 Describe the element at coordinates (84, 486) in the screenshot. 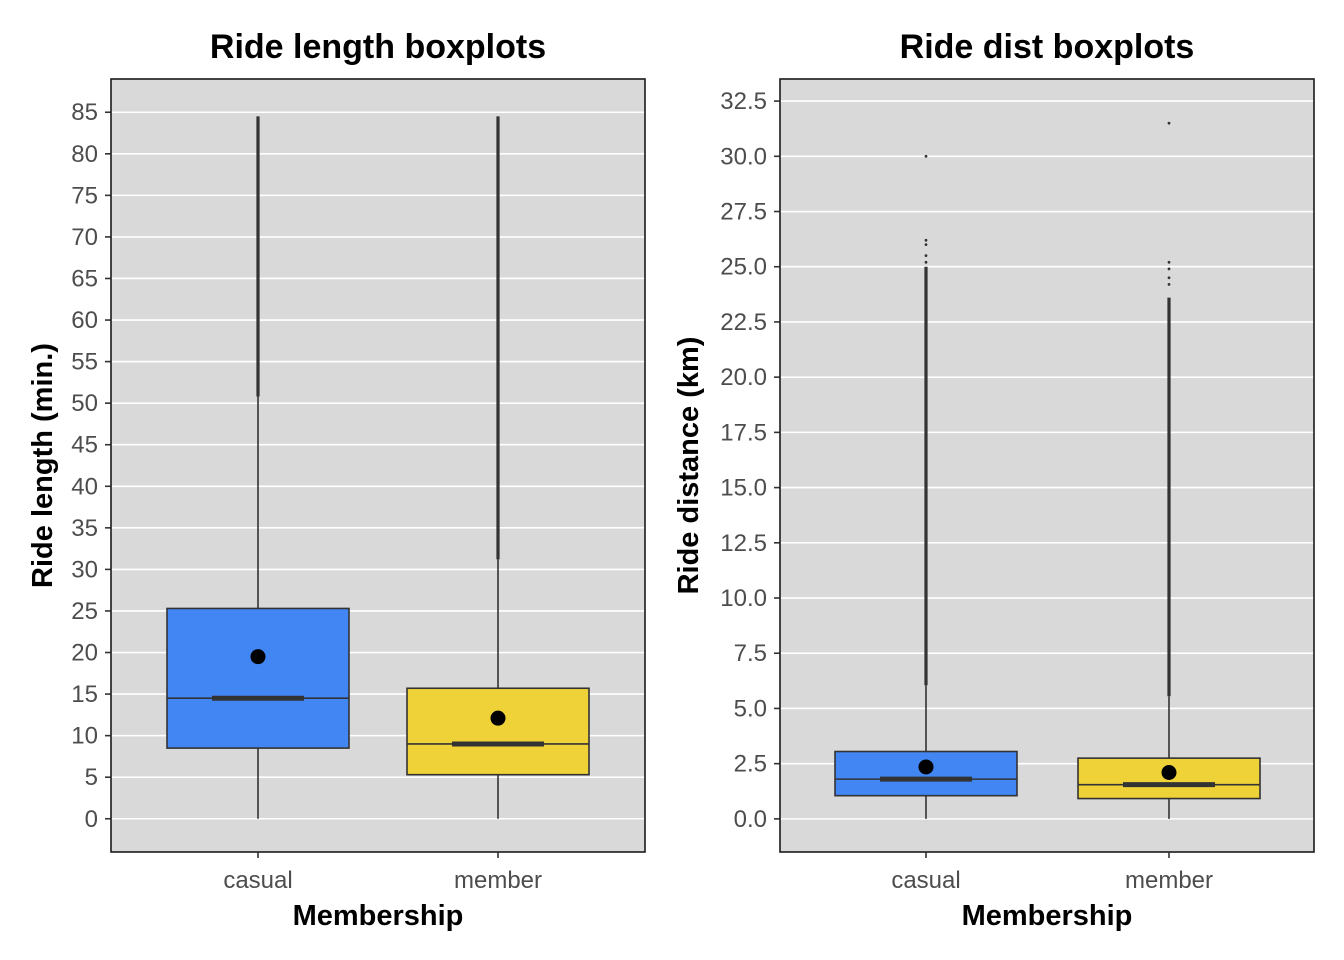

I see `y-tick-label: 40` at that location.